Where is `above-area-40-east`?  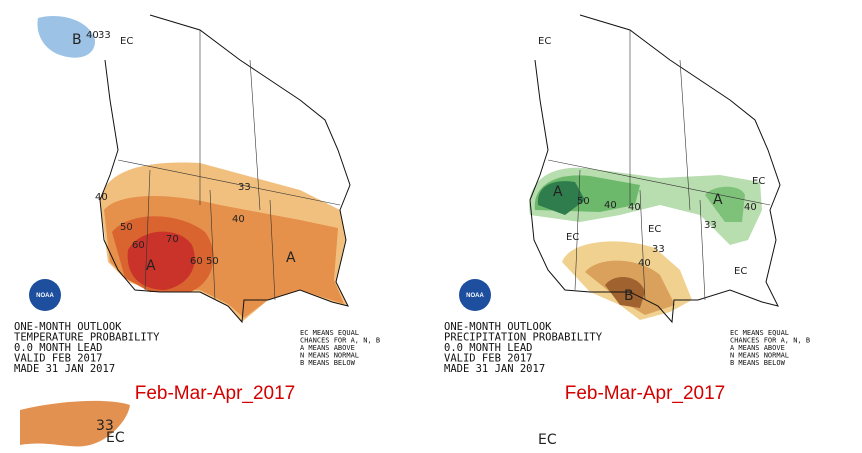 above-area-40-east is located at coordinates (725, 204).